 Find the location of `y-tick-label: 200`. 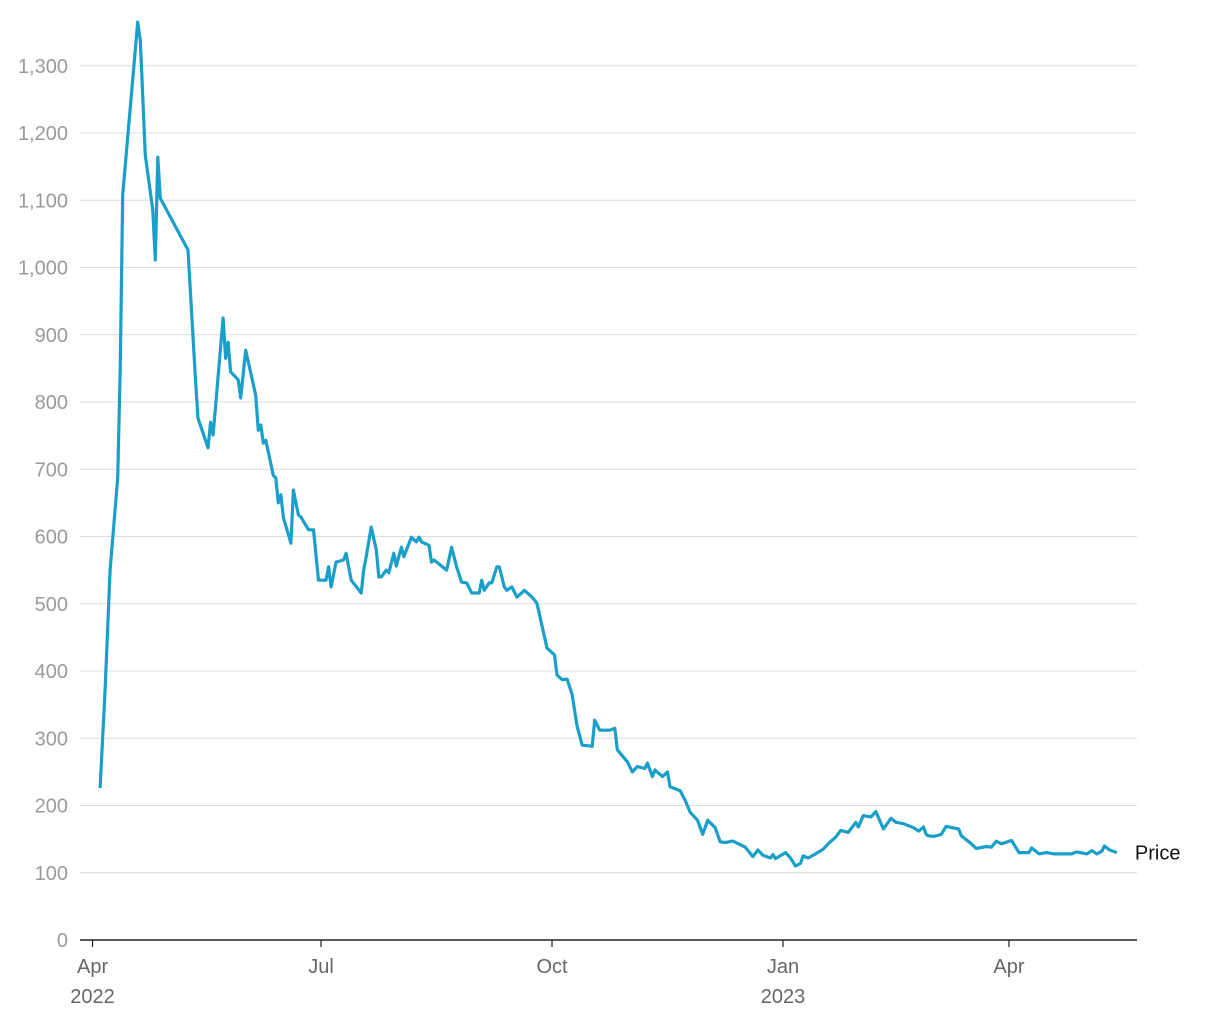

y-tick-label: 200 is located at coordinates (51, 807).